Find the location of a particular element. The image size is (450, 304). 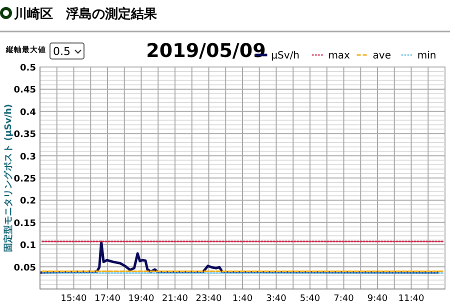

x-tick-label: 7:40 is located at coordinates (344, 299).